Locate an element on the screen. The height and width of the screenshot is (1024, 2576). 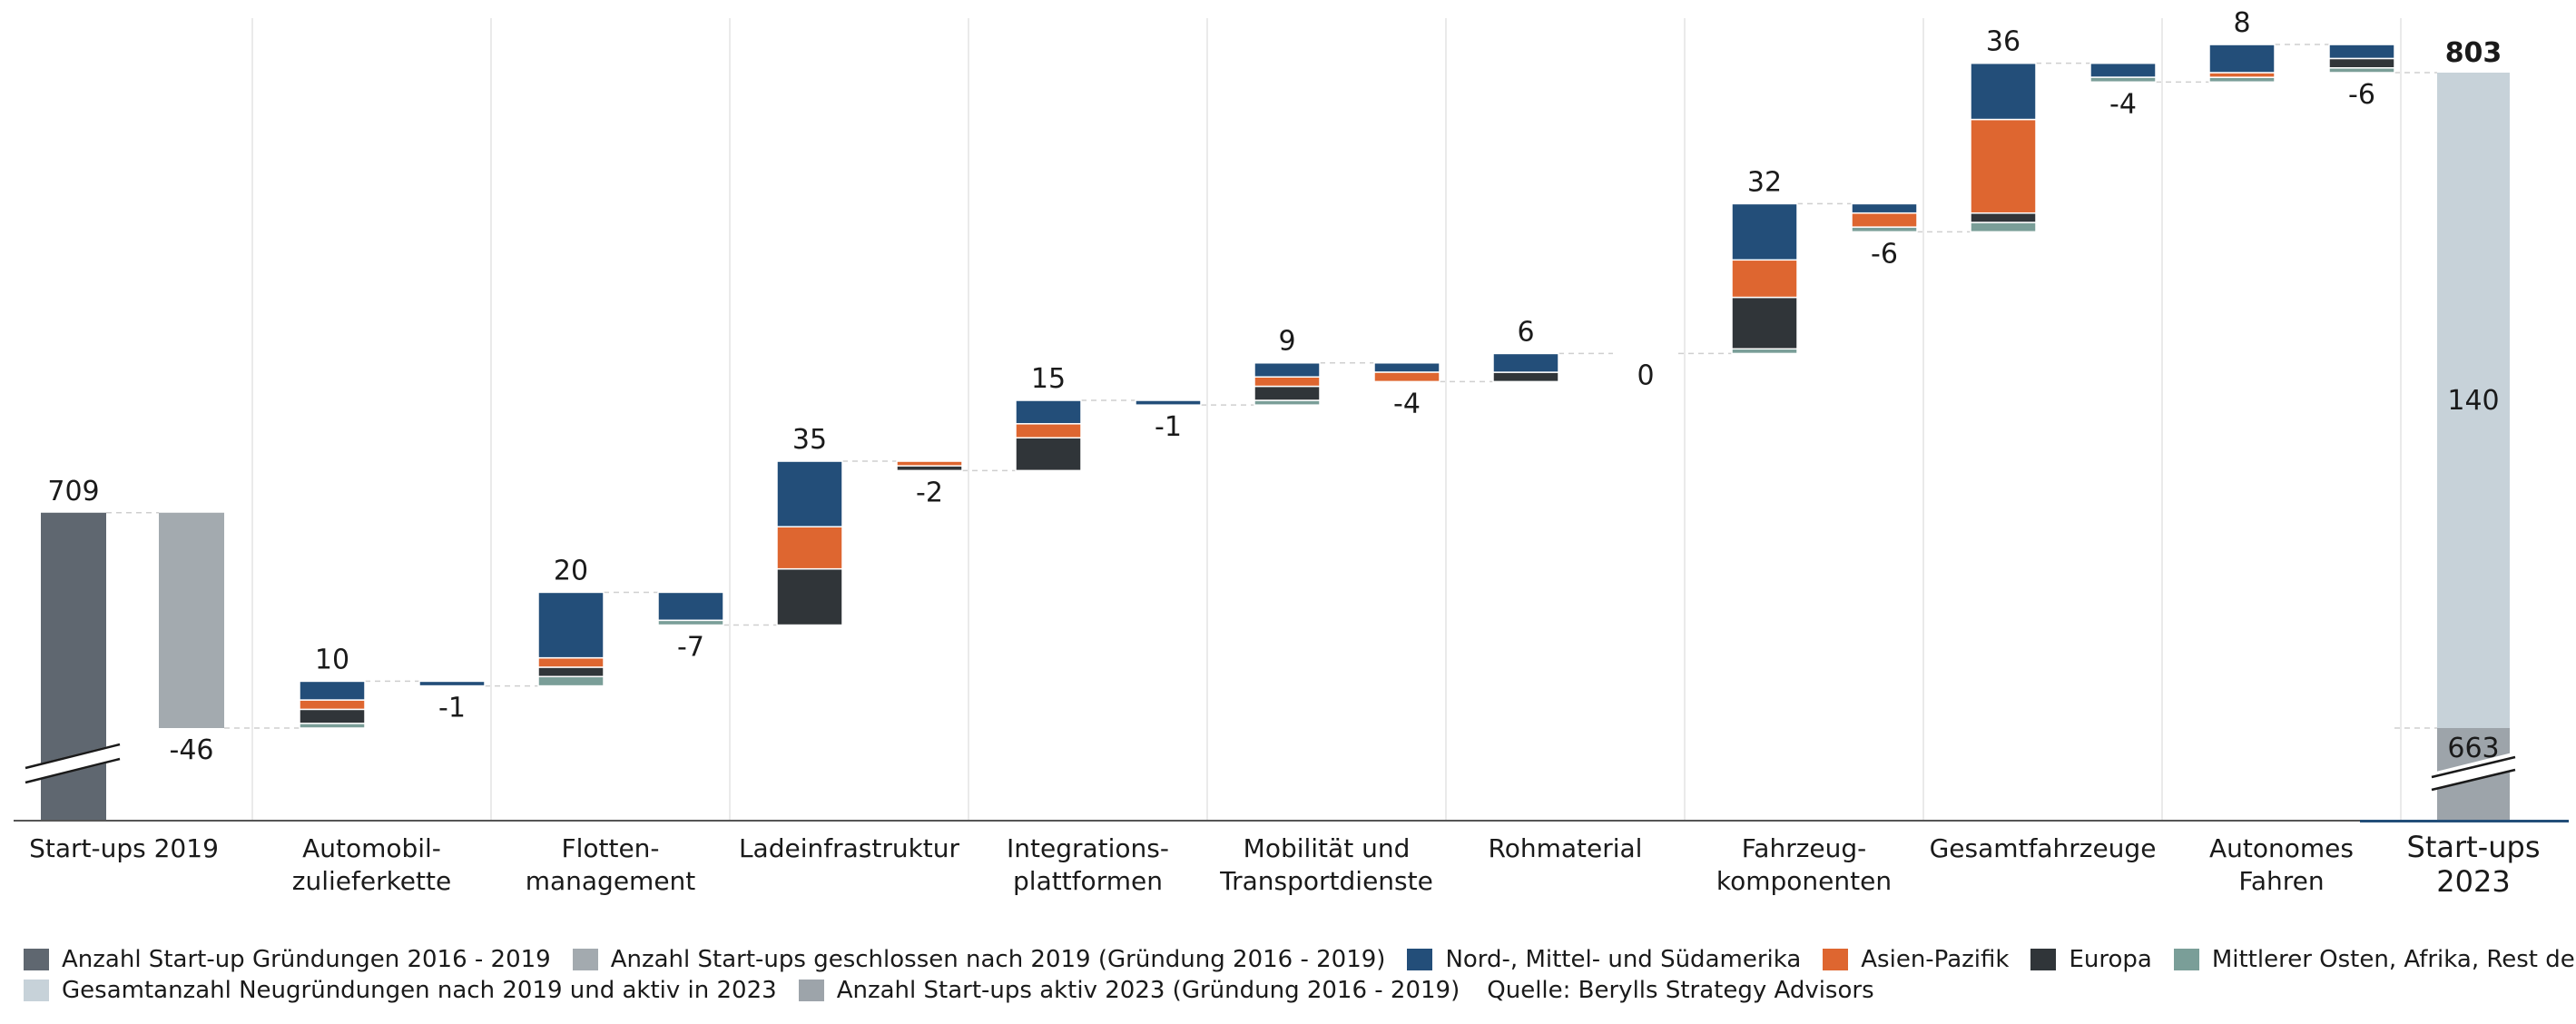
category-label-line: Transportdienste is located at coordinates (1326, 881).